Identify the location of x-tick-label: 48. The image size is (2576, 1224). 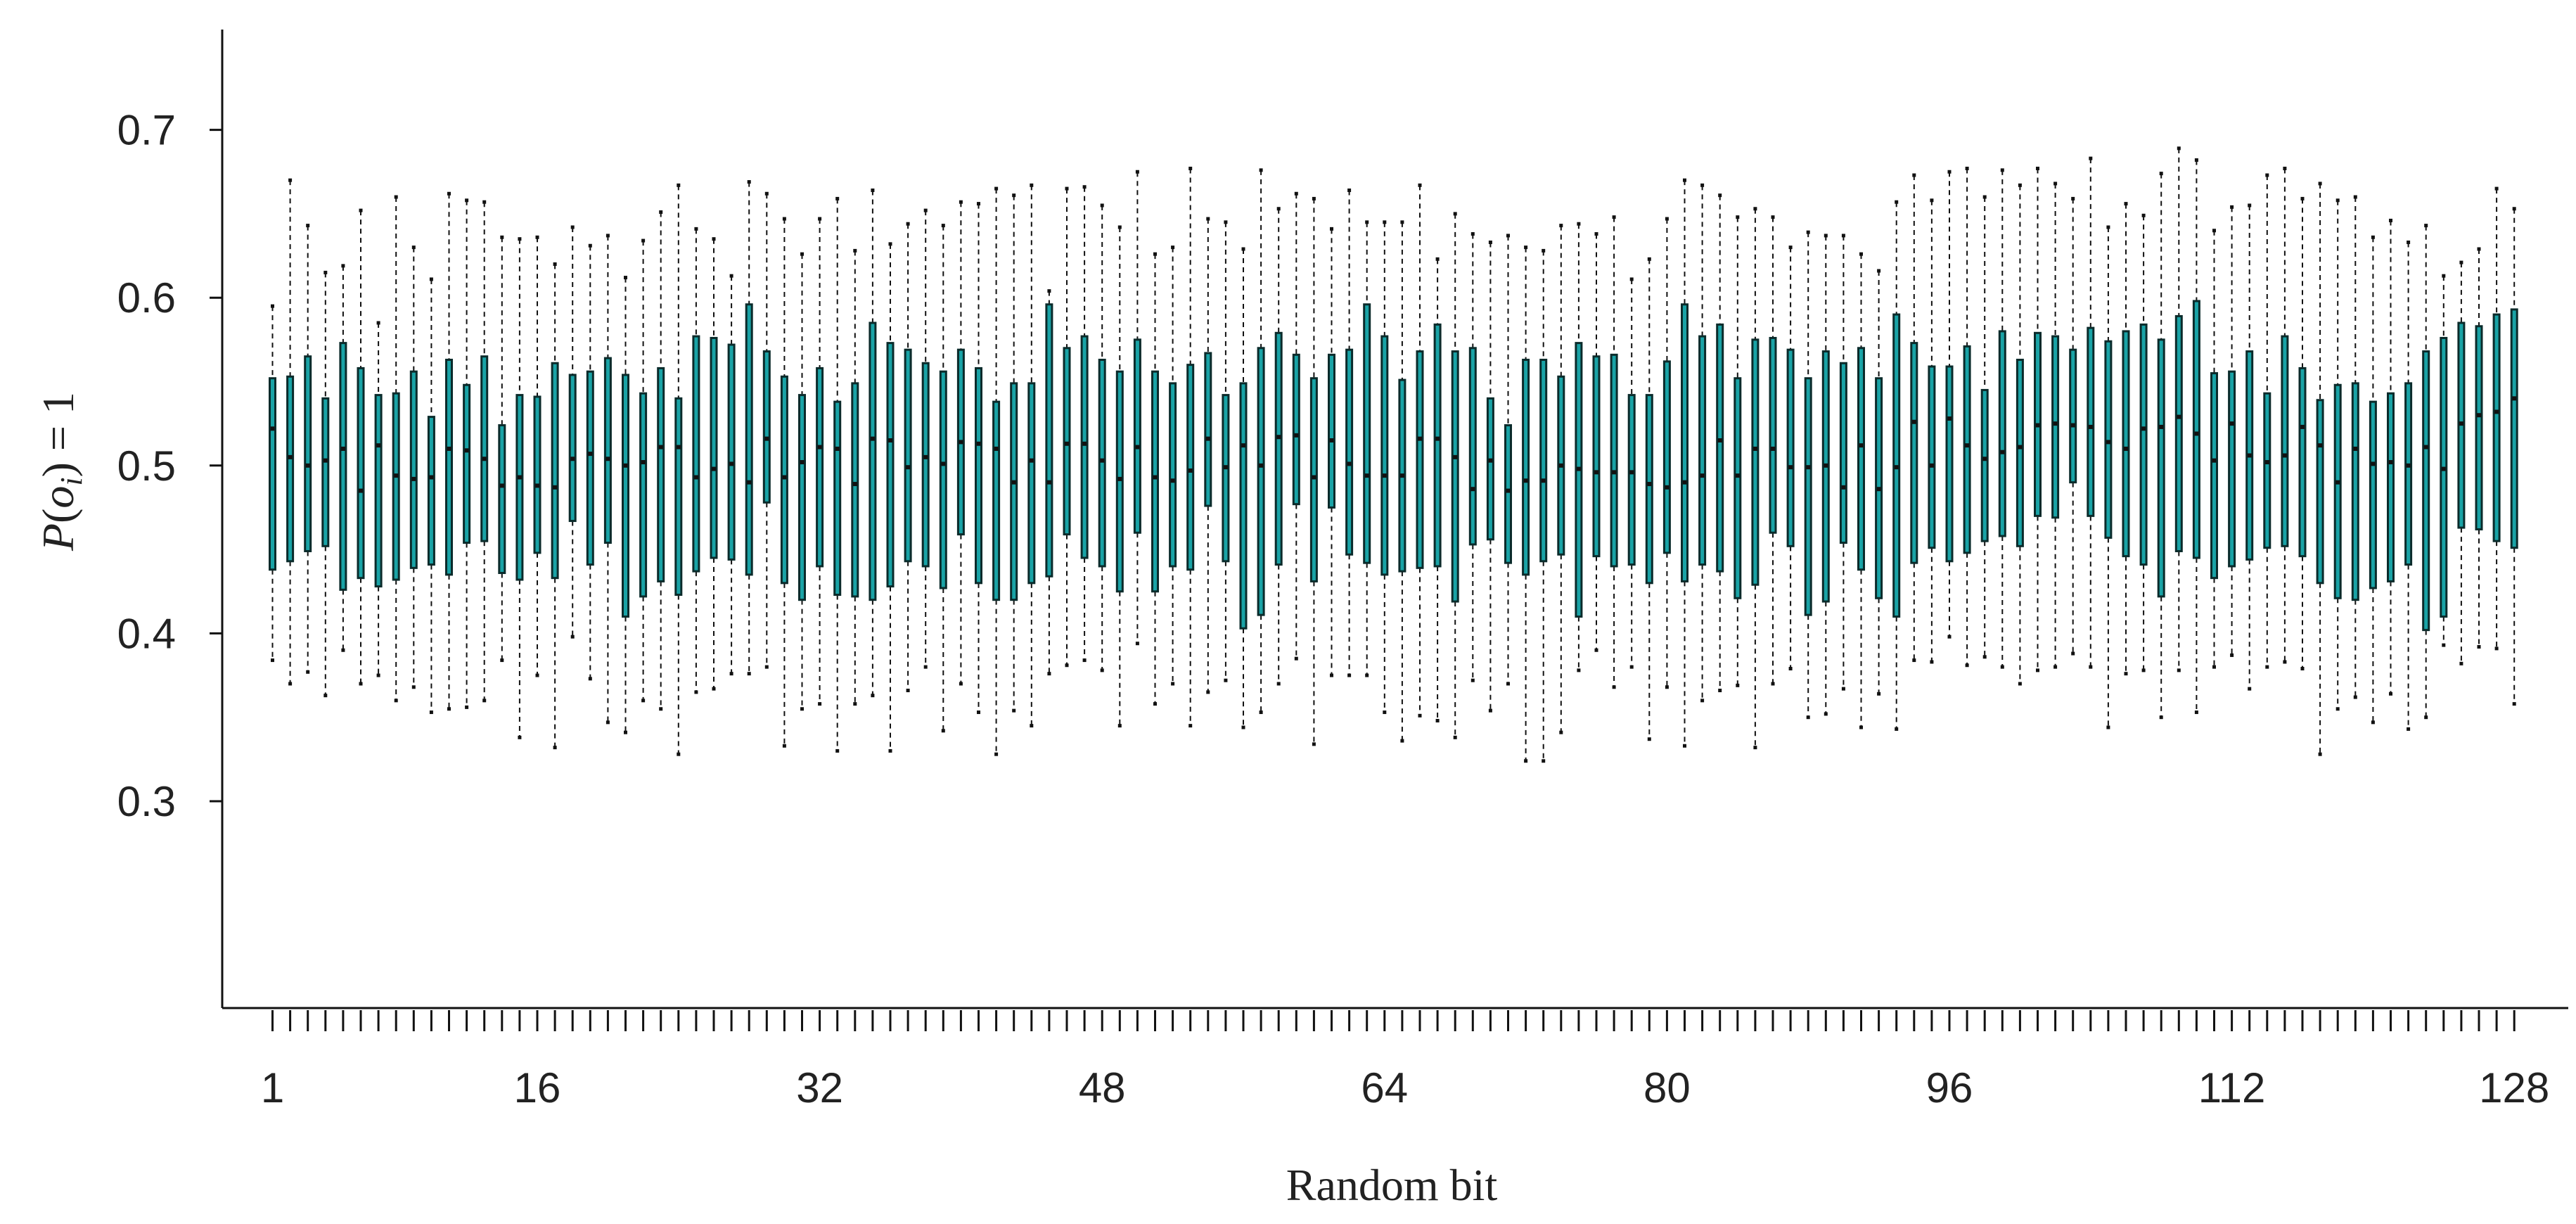
(1102, 1087).